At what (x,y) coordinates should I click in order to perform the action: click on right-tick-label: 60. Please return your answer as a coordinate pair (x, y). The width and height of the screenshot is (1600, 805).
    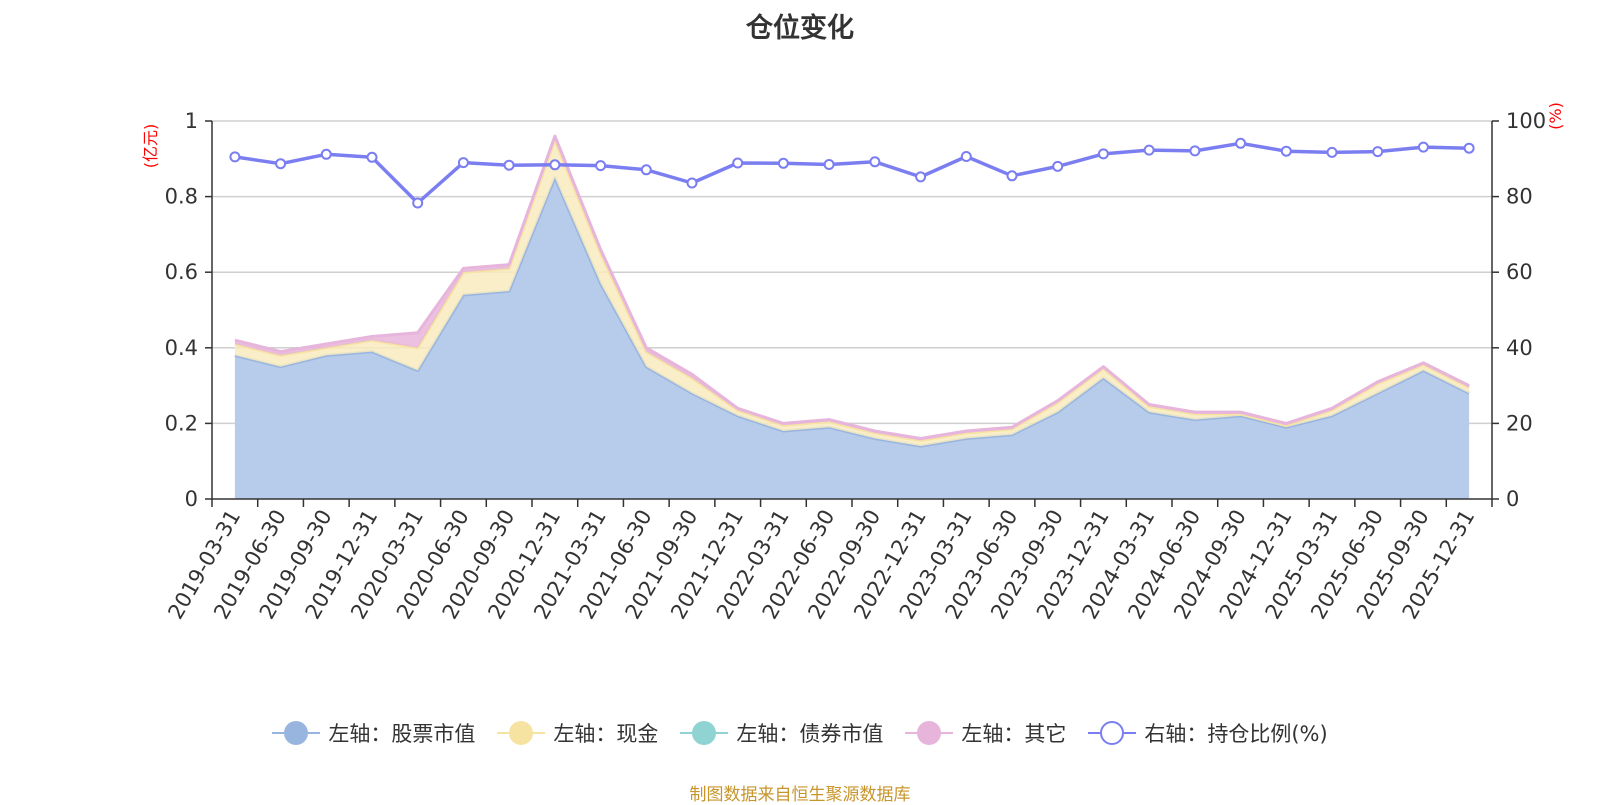
    Looking at the image, I should click on (1519, 272).